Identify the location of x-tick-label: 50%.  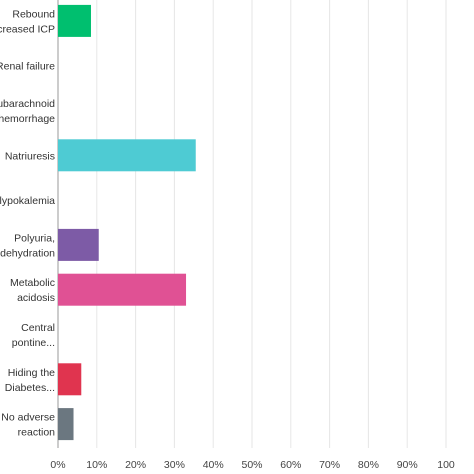
(251, 465).